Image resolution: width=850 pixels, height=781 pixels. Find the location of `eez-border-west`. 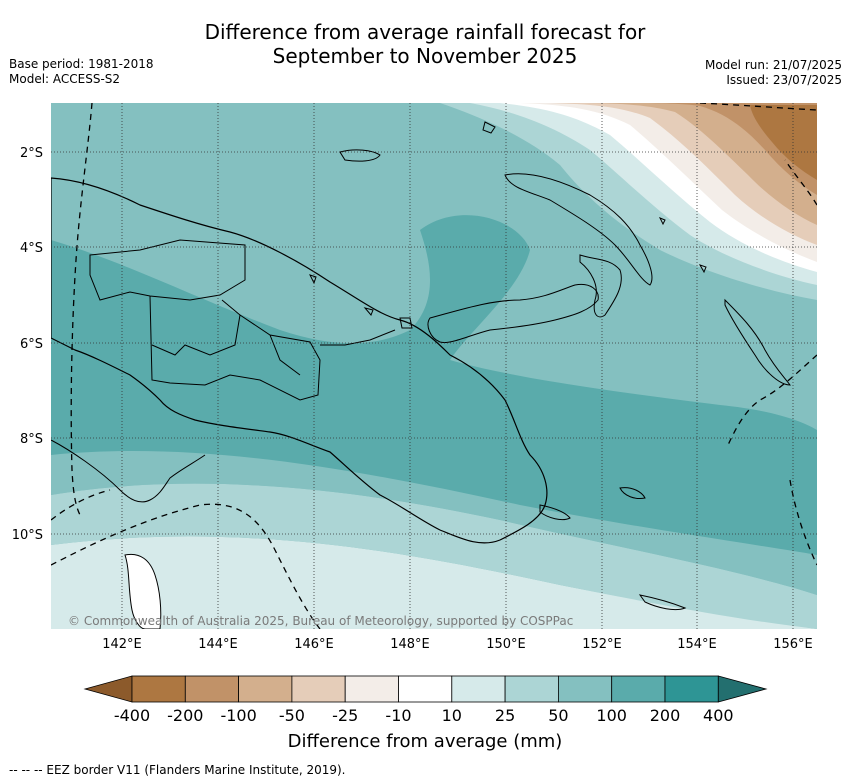

eez-border-west is located at coordinates (81, 309).